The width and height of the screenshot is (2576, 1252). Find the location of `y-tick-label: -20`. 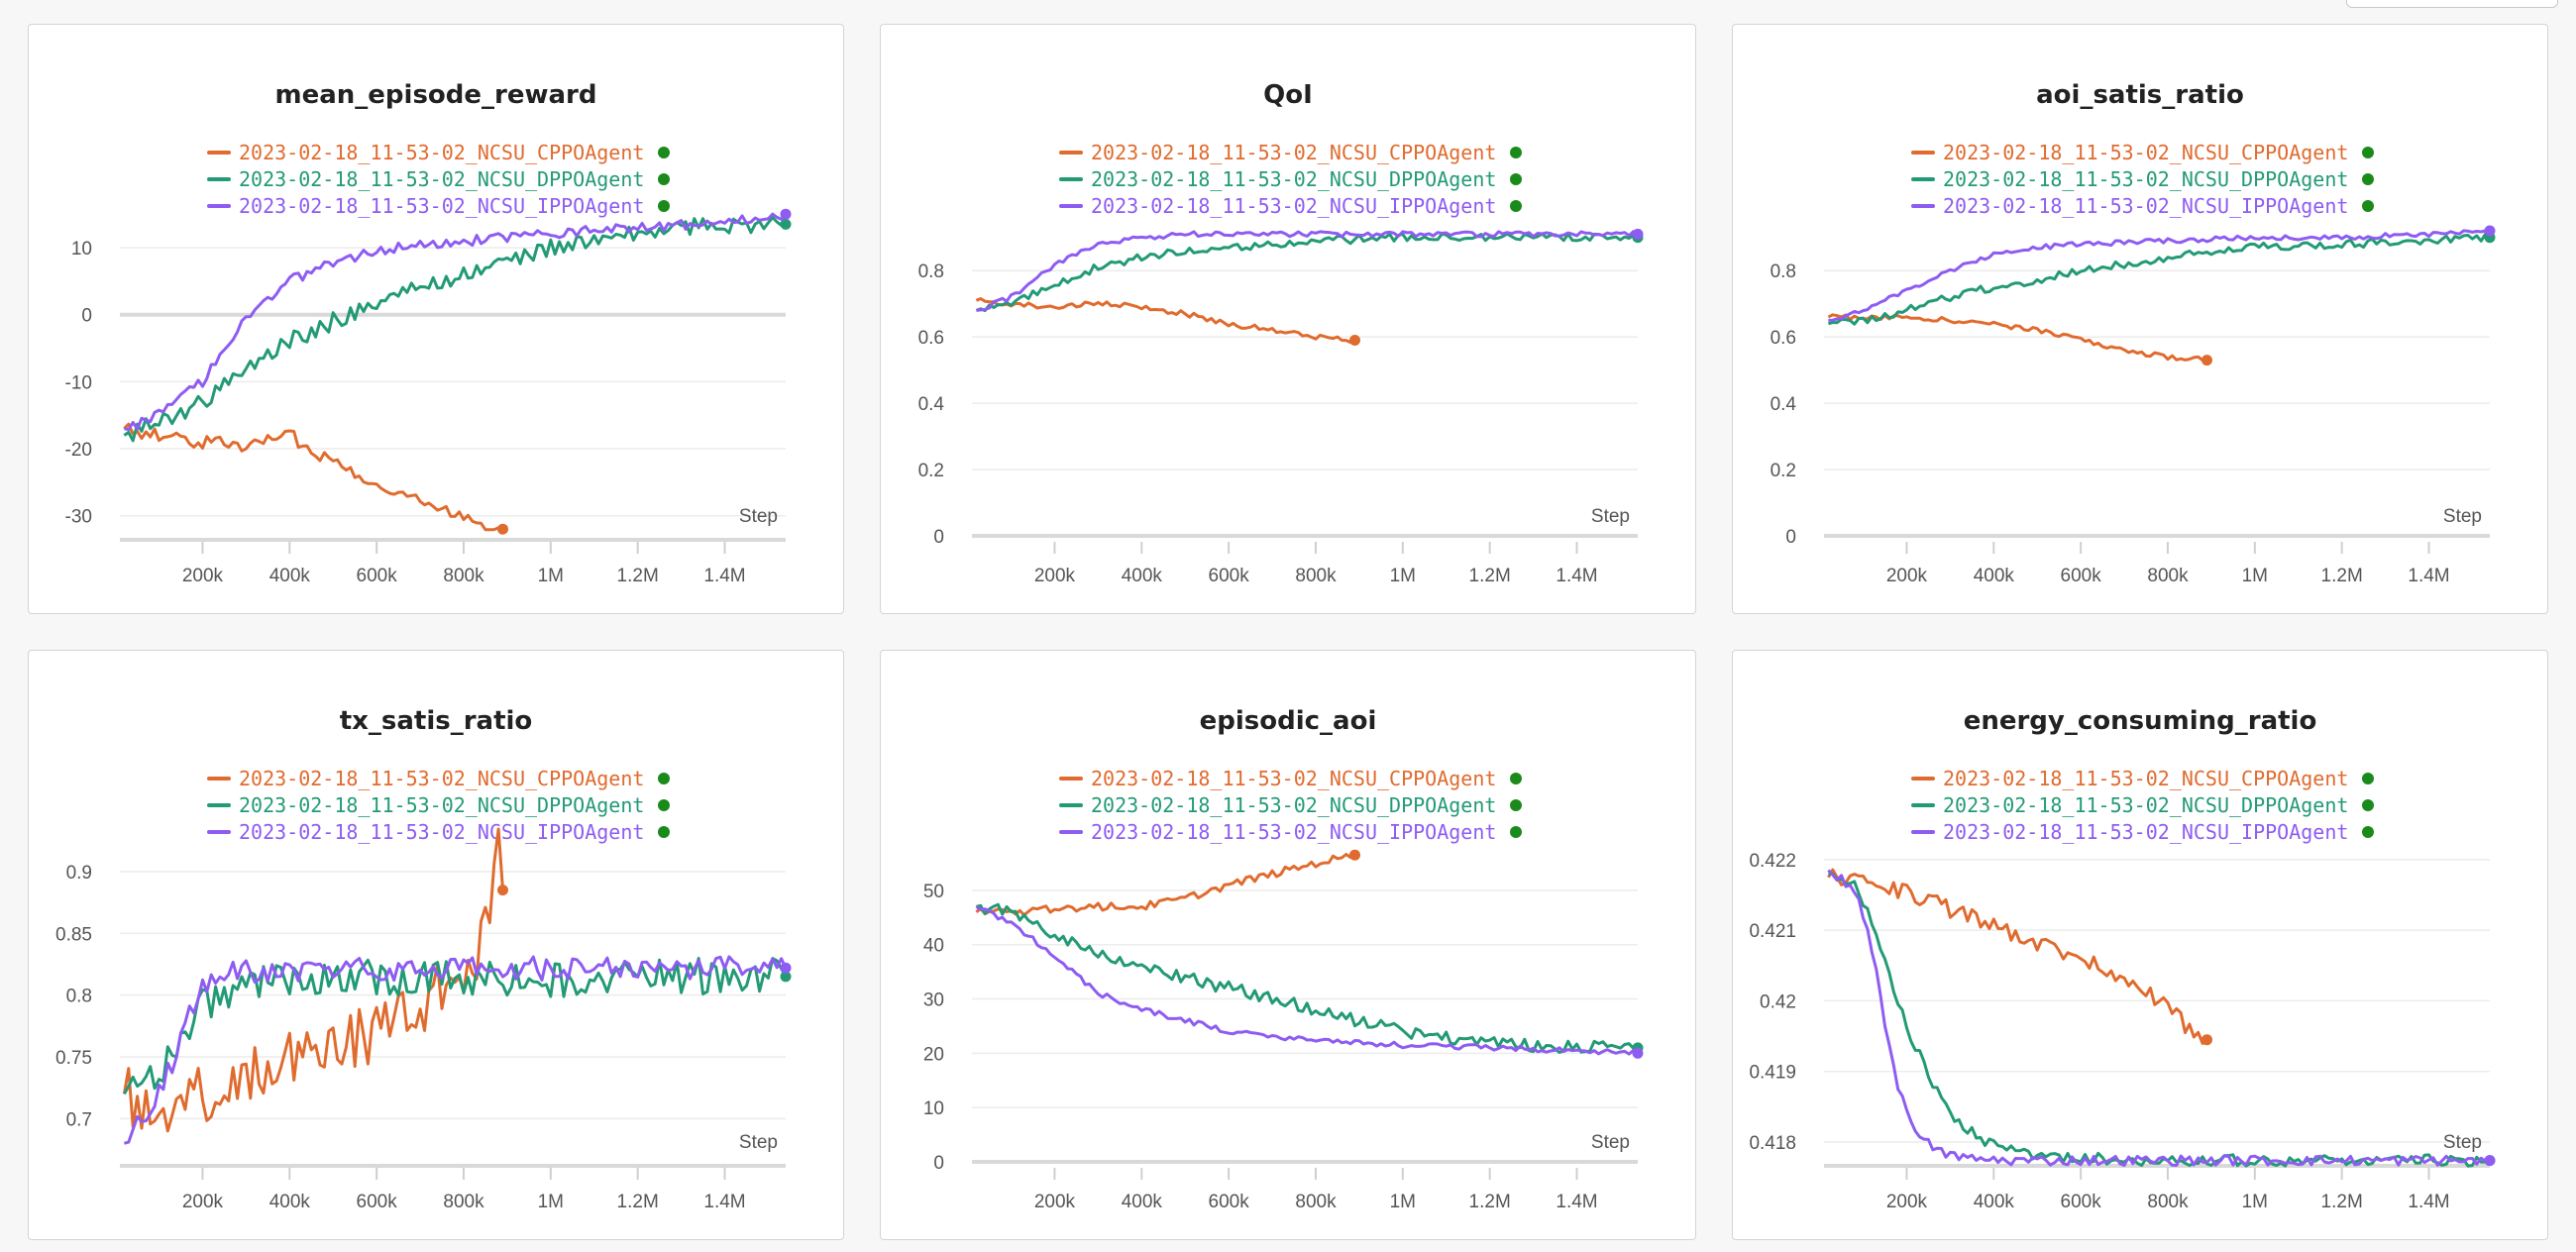

y-tick-label: -20 is located at coordinates (78, 450).